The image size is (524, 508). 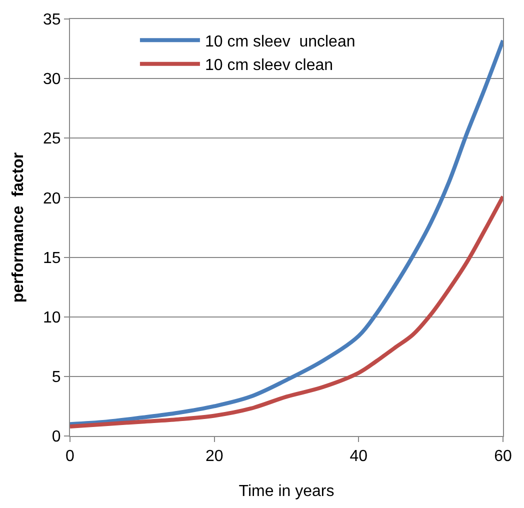 What do you see at coordinates (52, 199) in the screenshot?
I see `y-tick-label: 20` at bounding box center [52, 199].